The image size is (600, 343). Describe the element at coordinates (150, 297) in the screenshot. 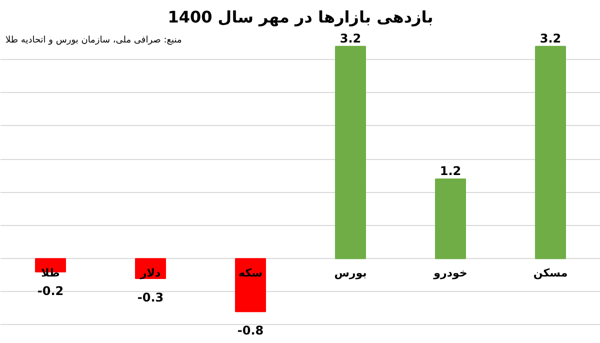

I see `data-label: -0.3` at that location.